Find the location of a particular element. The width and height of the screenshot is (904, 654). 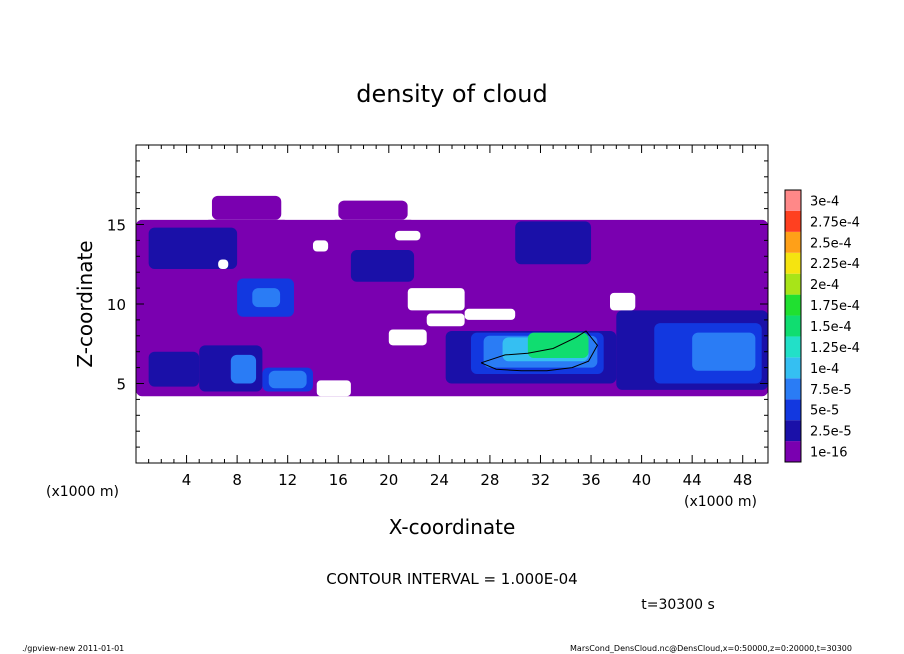

x-tick-label: 44 is located at coordinates (692, 480).